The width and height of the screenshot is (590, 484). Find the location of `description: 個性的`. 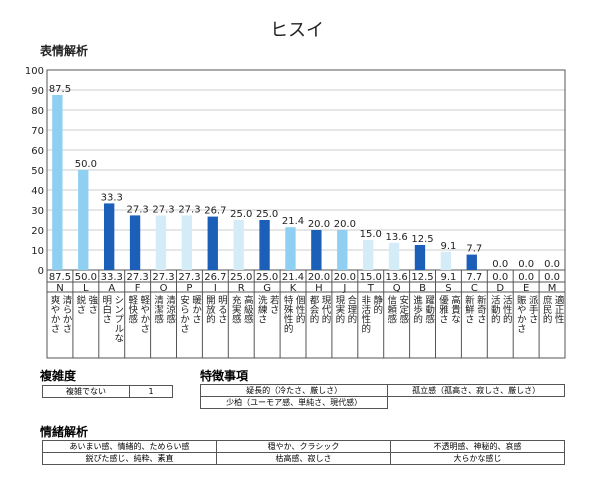

description: 個性的 is located at coordinates (300, 309).